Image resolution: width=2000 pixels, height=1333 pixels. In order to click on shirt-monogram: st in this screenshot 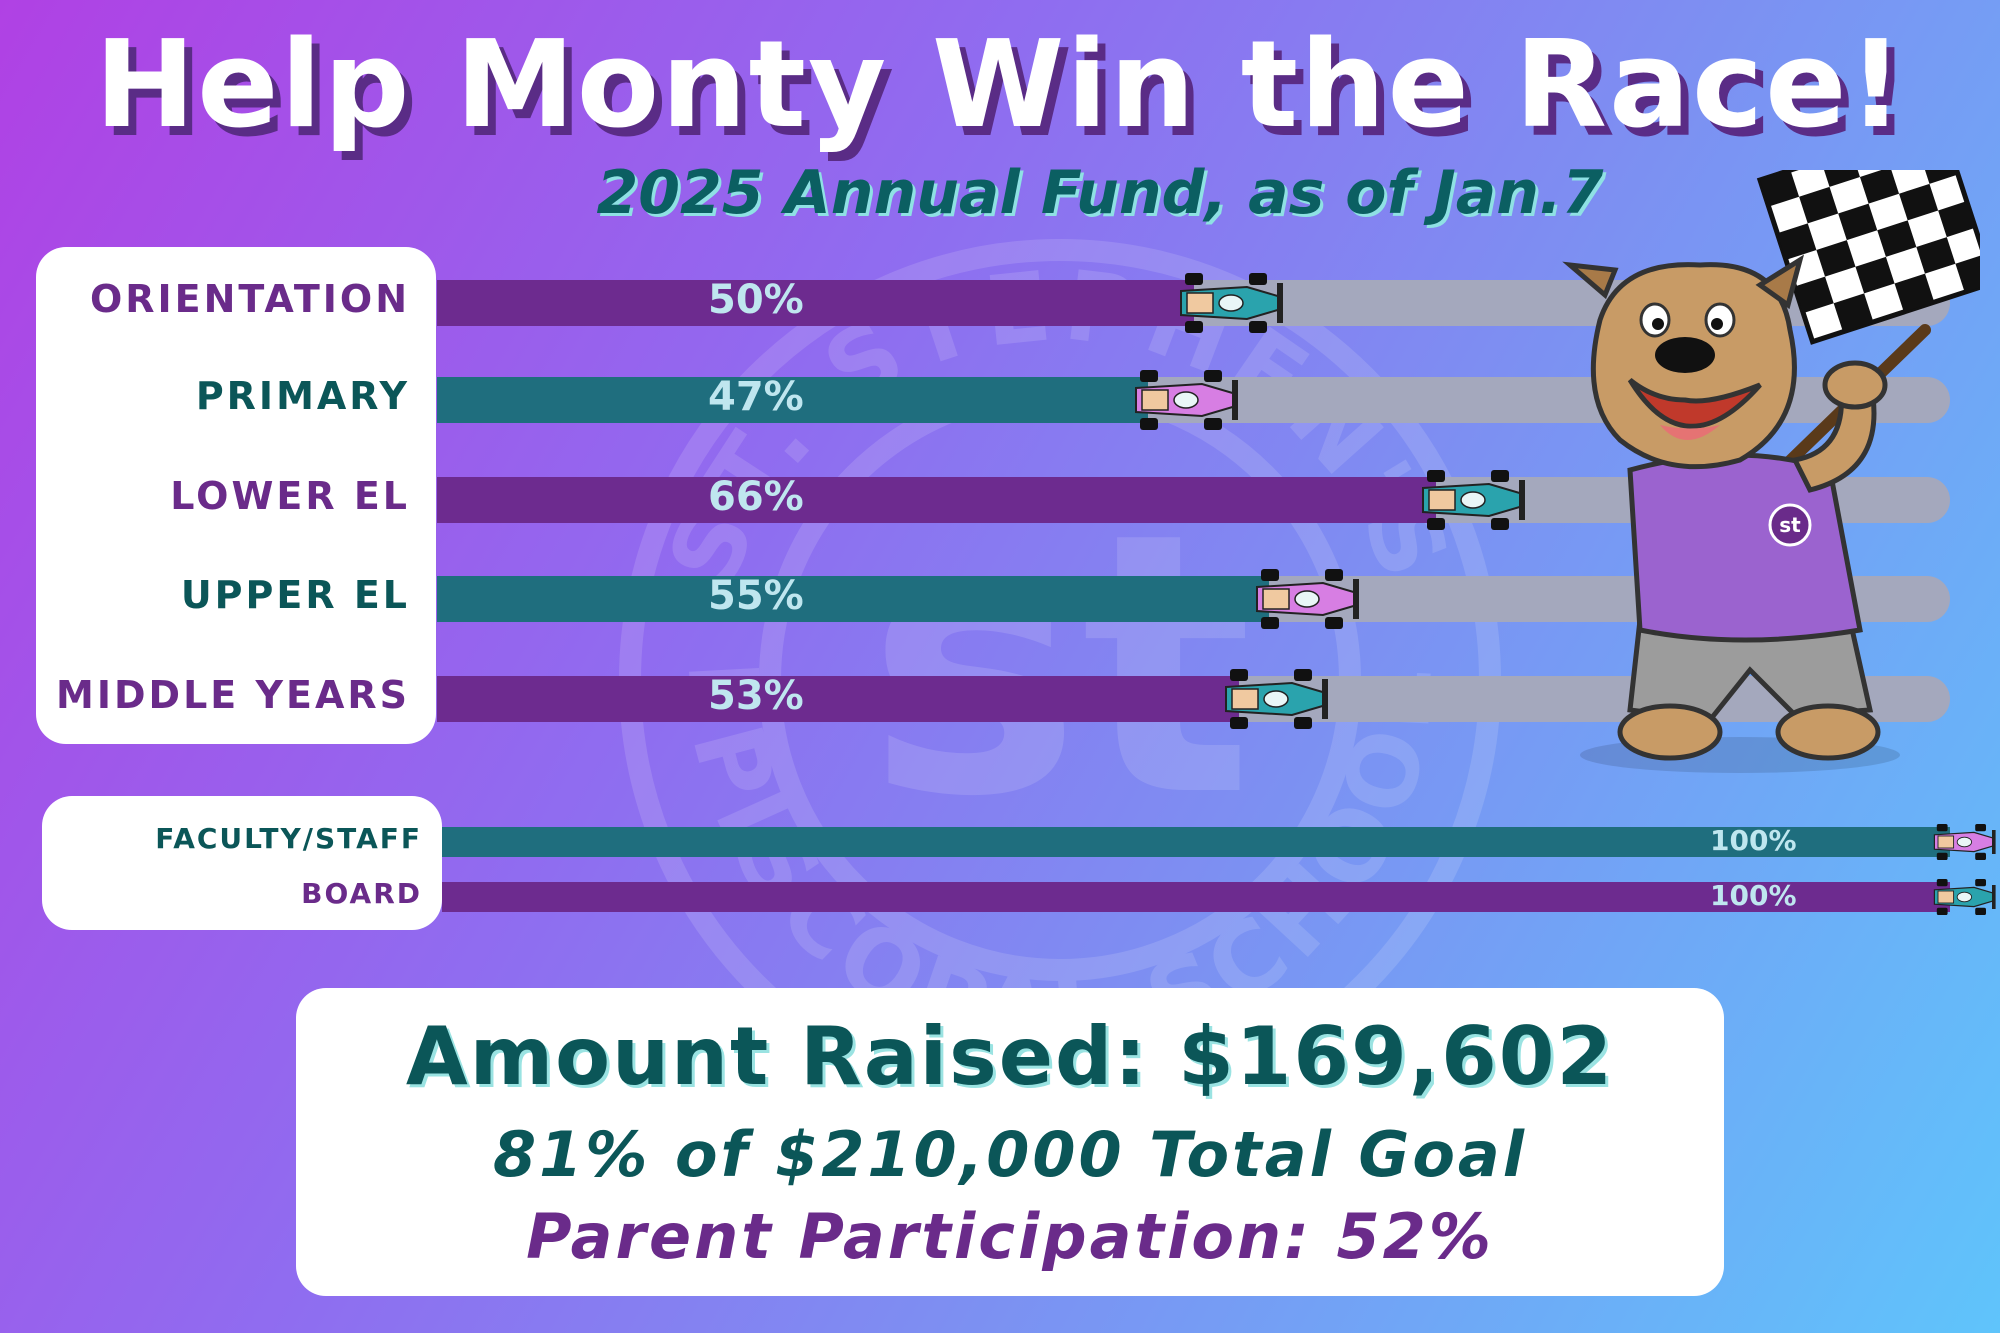, I will do `click(1790, 525)`.